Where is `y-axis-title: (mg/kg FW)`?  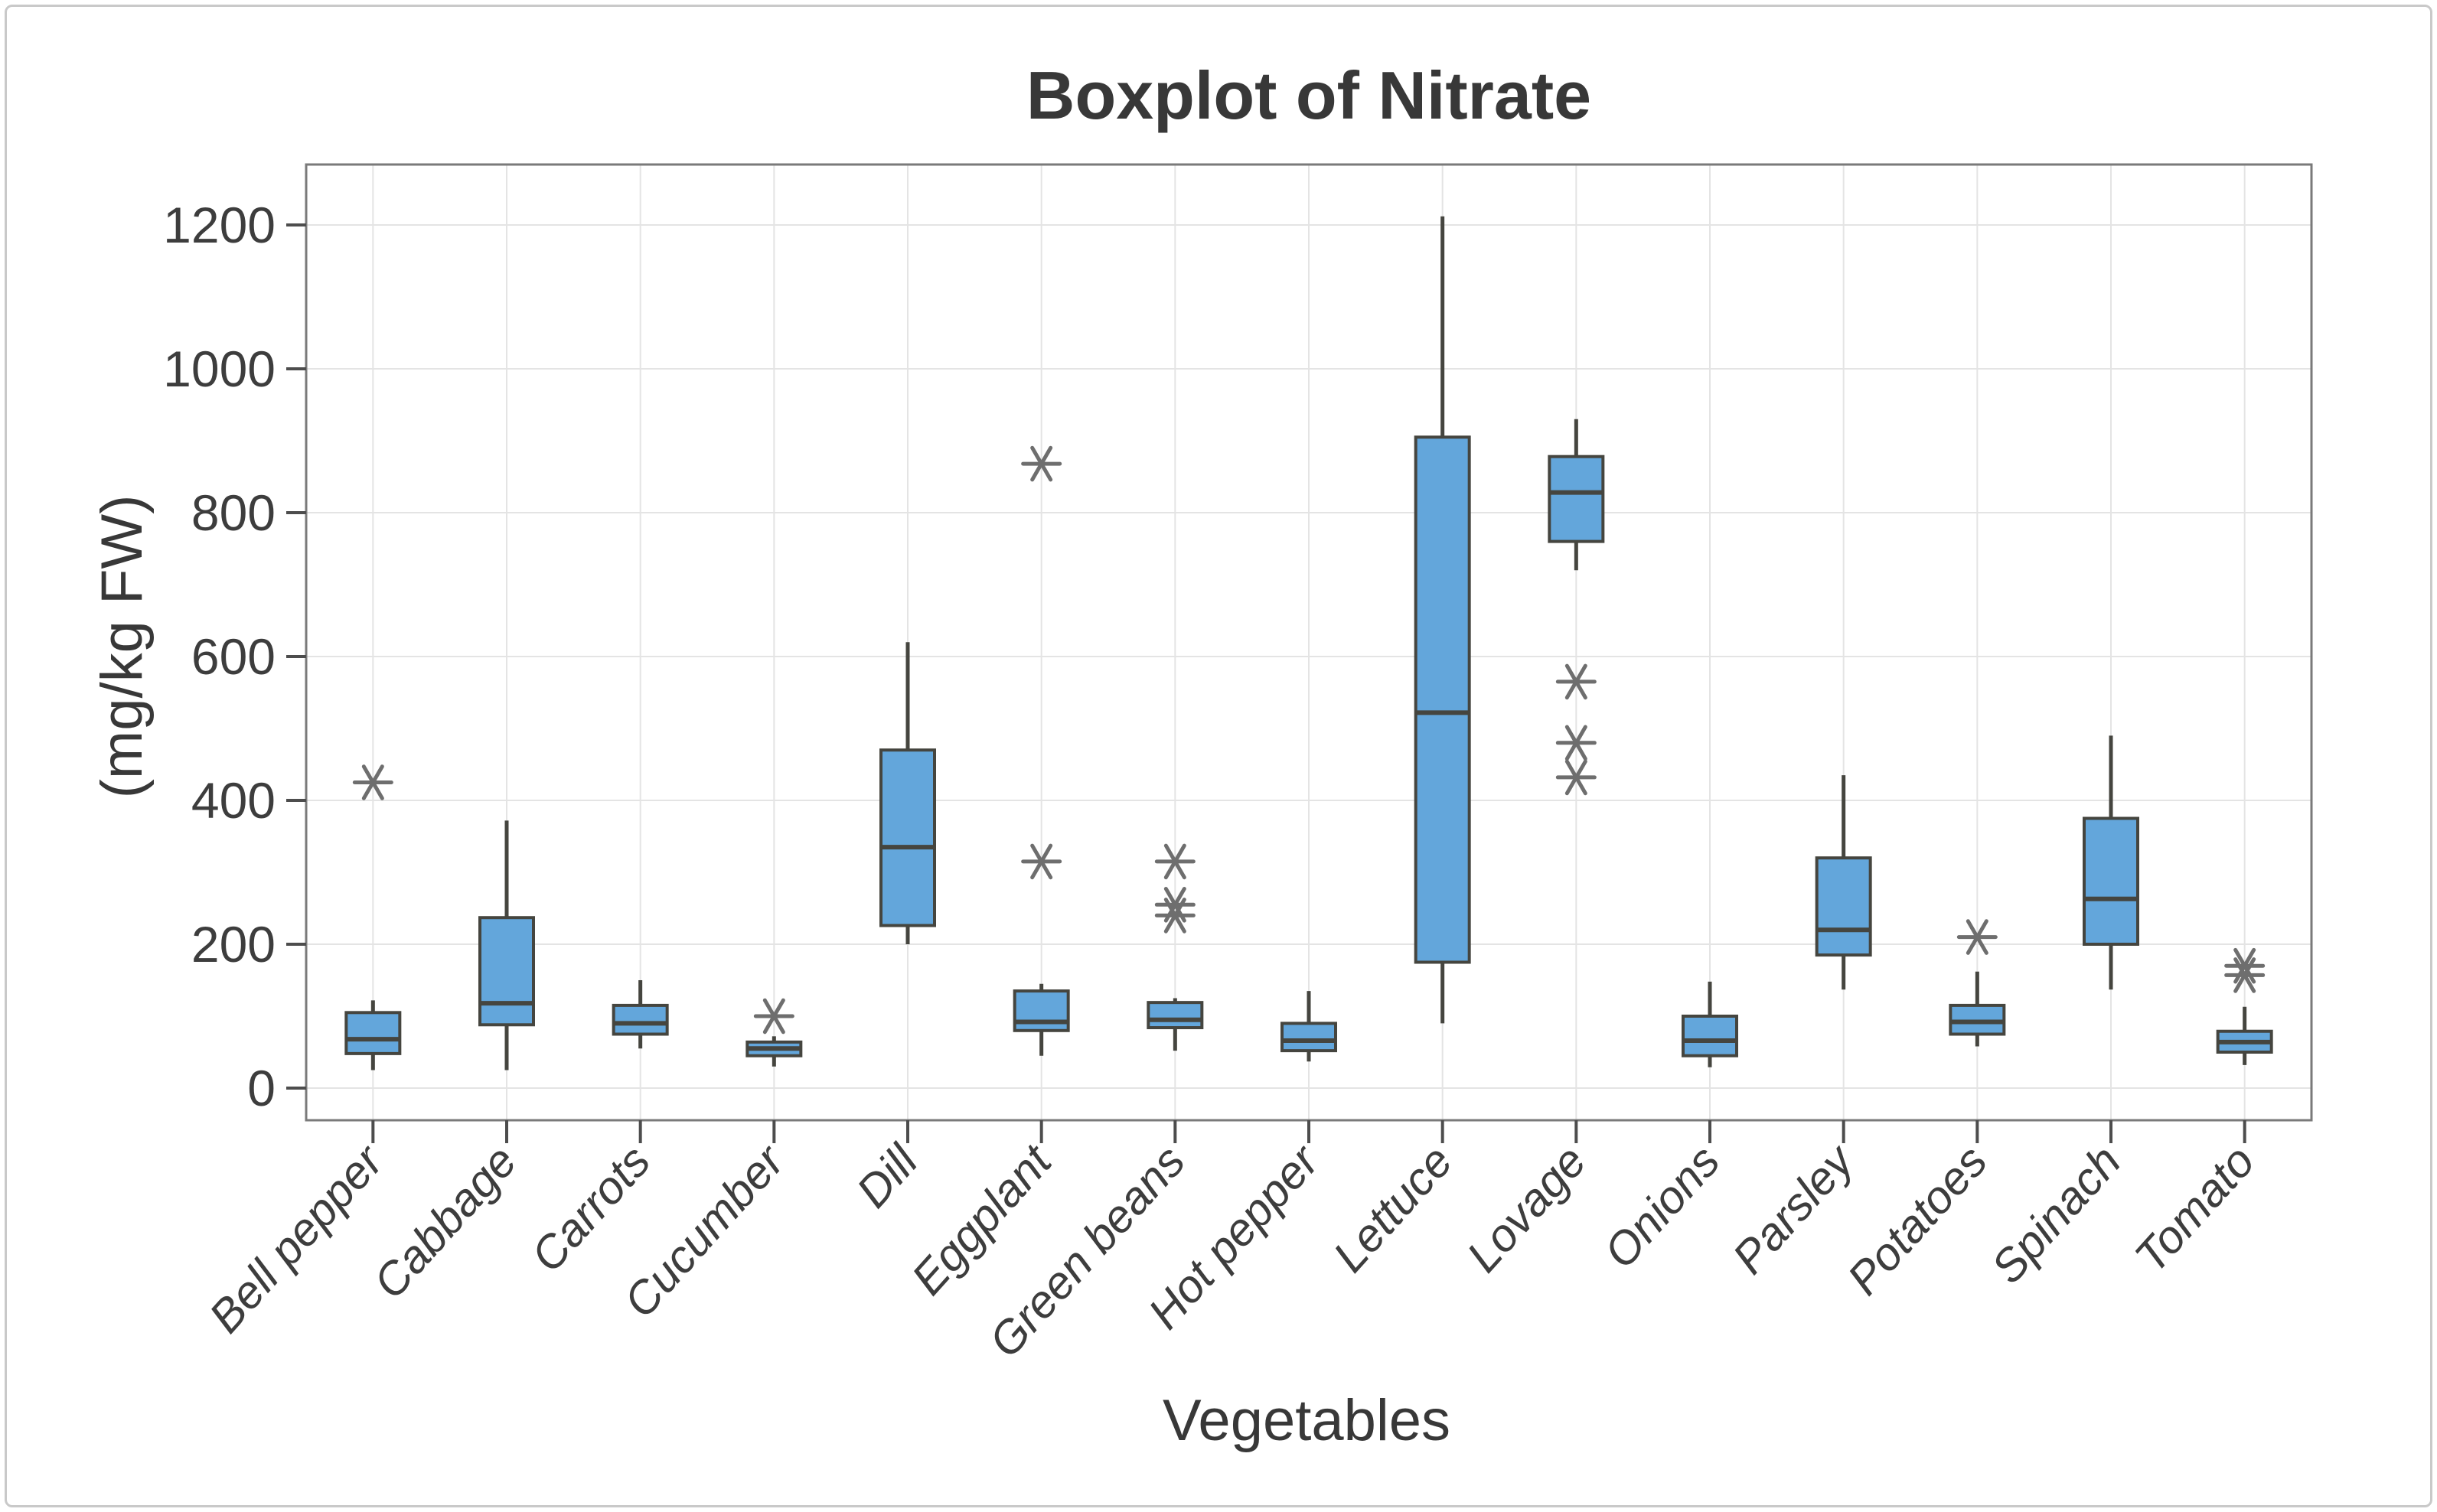 y-axis-title: (mg/kg FW) is located at coordinates (122, 647).